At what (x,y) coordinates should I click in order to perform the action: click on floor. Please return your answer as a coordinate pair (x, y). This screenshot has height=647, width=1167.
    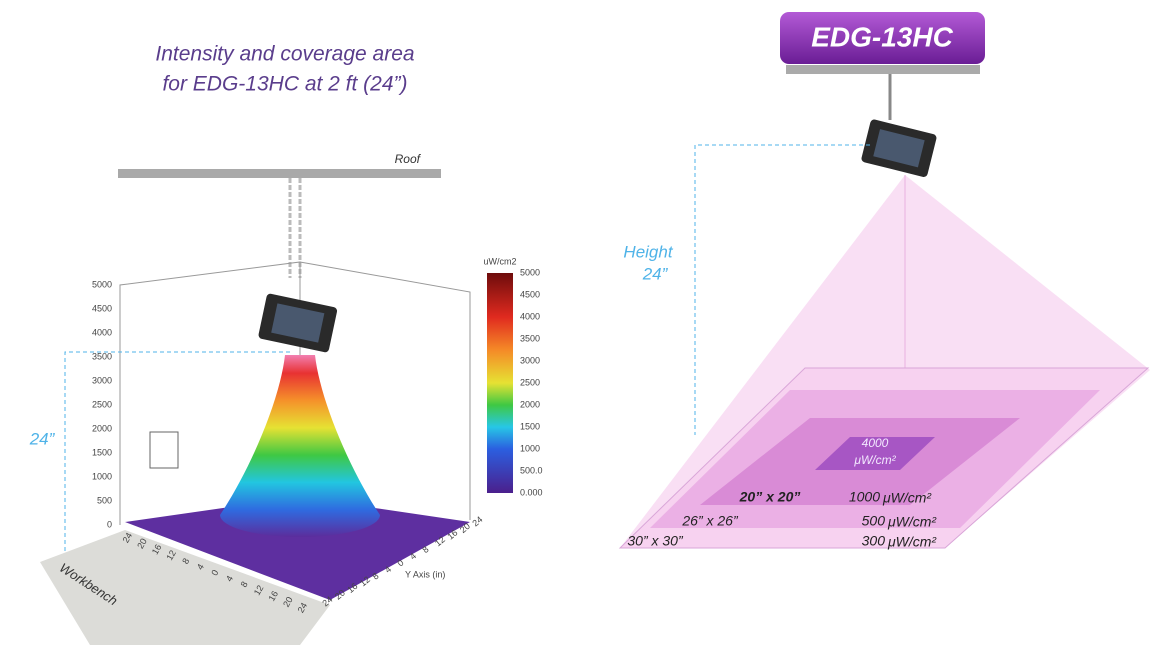
    Looking at the image, I should click on (297, 548).